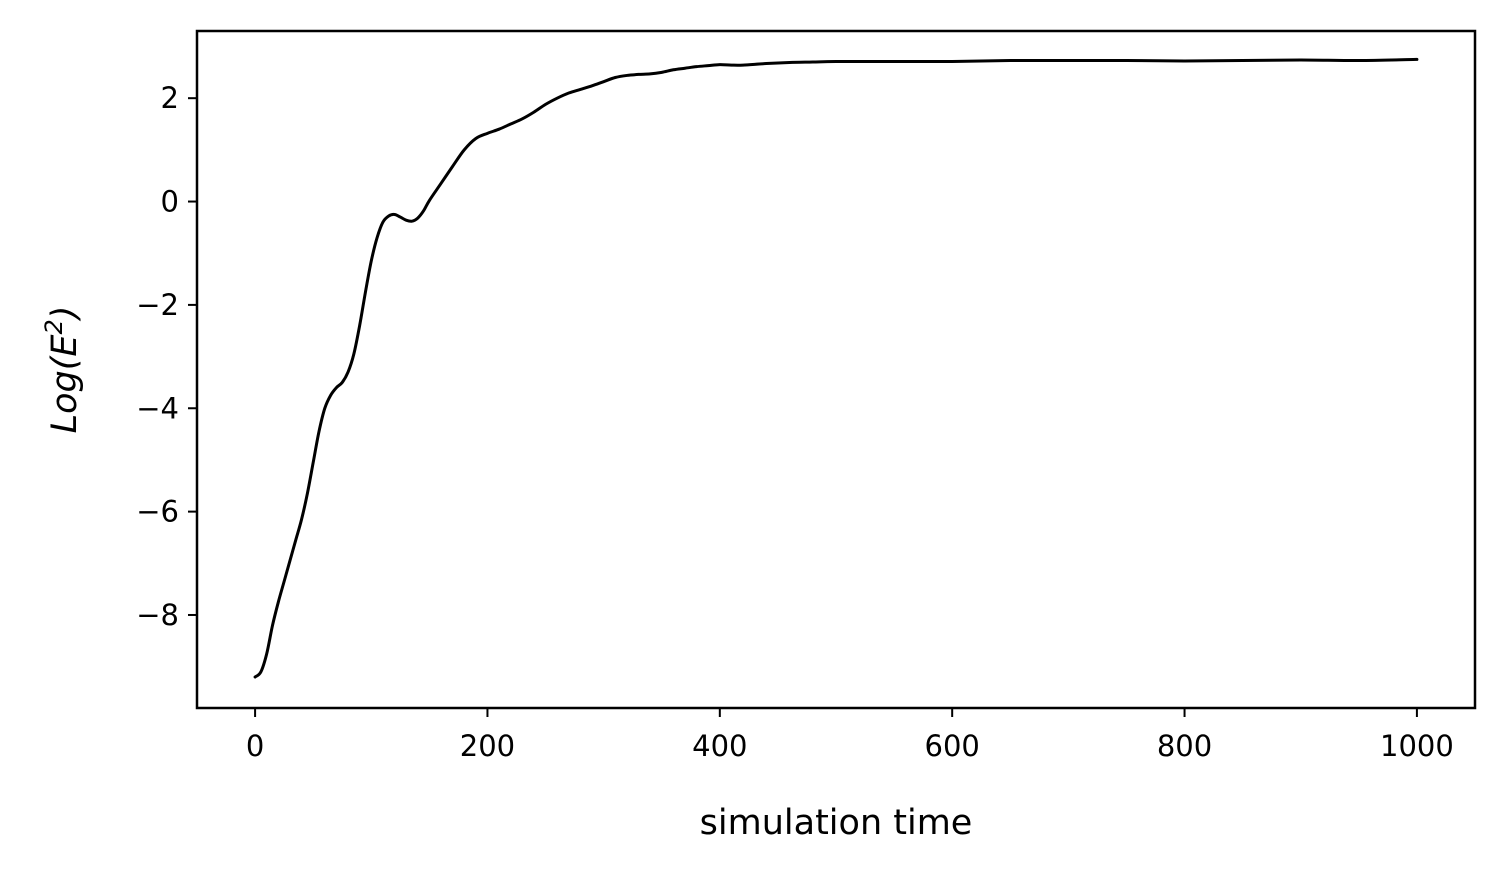 The height and width of the screenshot is (875, 1505). I want to click on y-tick-label: −2, so click(157, 305).